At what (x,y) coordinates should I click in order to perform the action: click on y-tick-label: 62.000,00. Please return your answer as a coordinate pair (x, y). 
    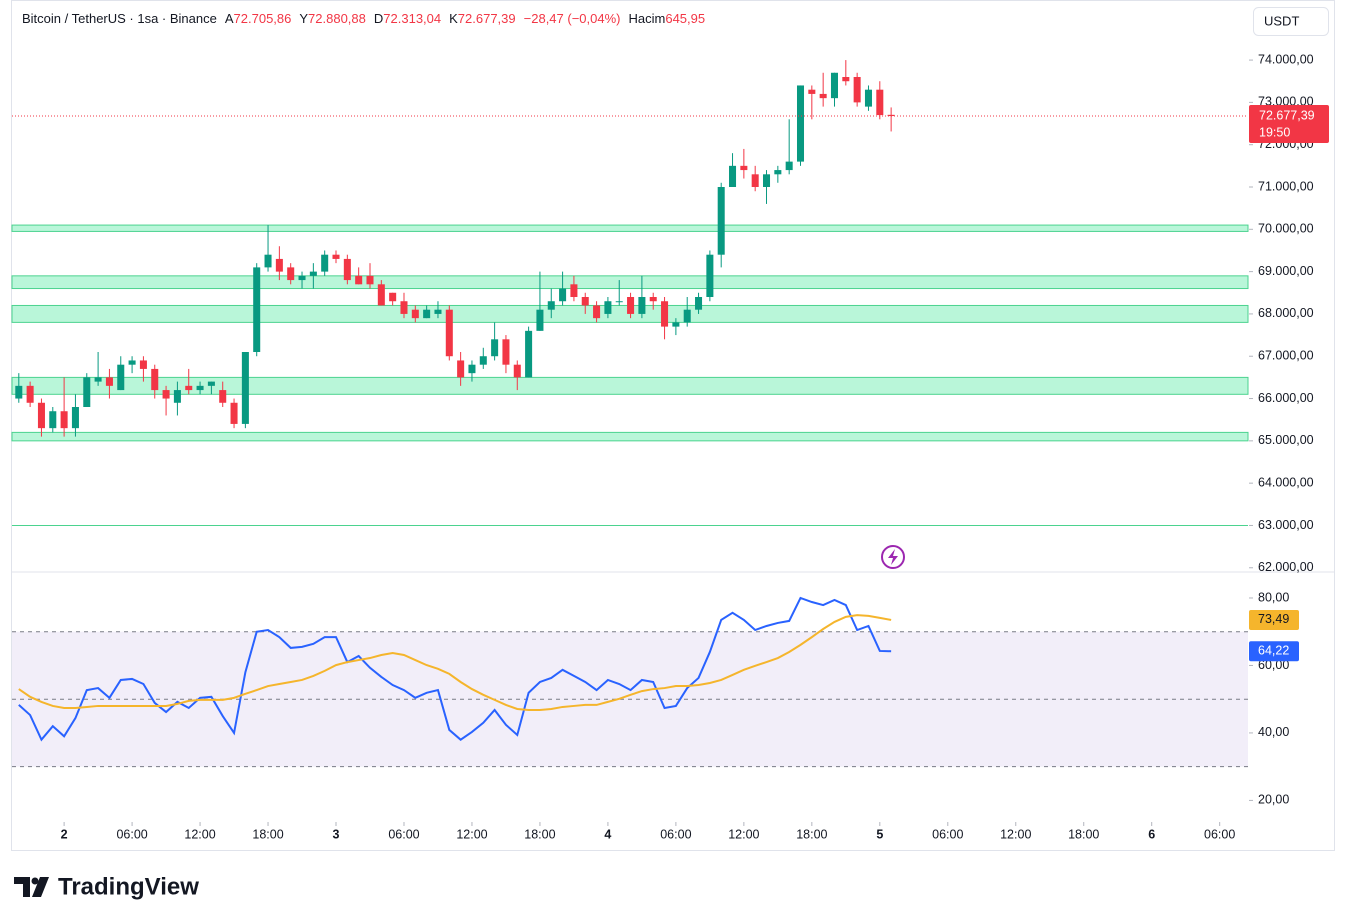
    Looking at the image, I should click on (1286, 567).